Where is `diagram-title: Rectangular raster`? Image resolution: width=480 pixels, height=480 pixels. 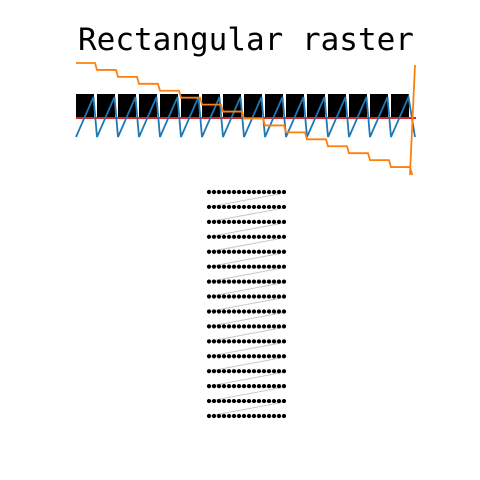
diagram-title: Rectangular raster is located at coordinates (246, 40).